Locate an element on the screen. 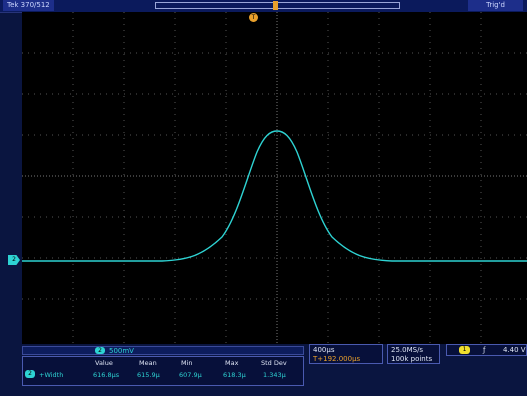  col-std-dev: Std Dev is located at coordinates (274, 363).